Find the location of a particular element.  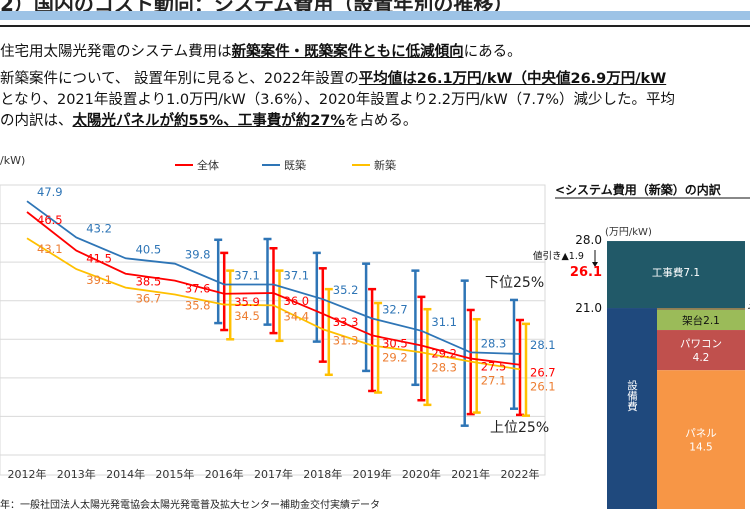

summary-line-1: 住宅用太陽光発電のシステム費用は新築案件・既築案件ともに低減傾向にある。 is located at coordinates (261, 50).